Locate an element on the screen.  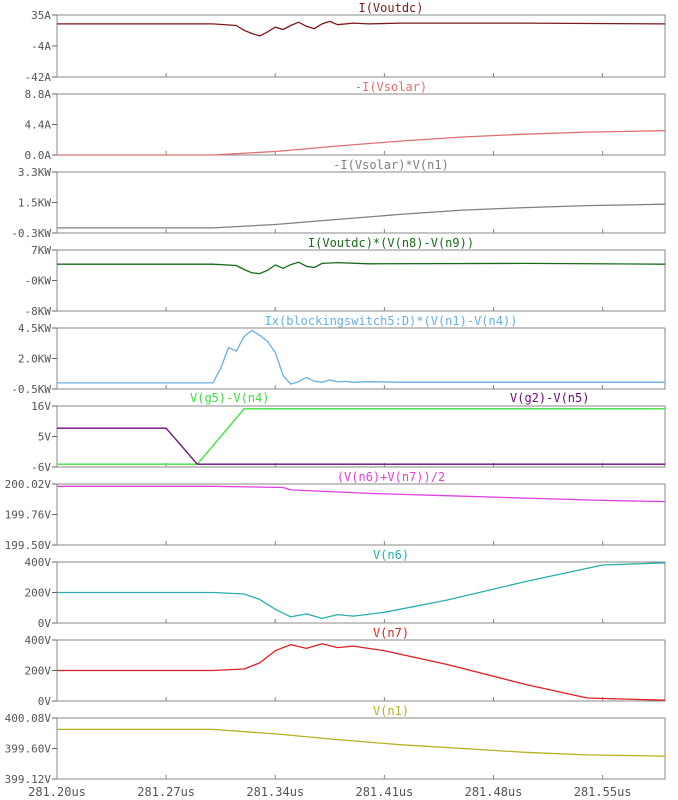
y-tick-label: 35A is located at coordinates (41, 15).